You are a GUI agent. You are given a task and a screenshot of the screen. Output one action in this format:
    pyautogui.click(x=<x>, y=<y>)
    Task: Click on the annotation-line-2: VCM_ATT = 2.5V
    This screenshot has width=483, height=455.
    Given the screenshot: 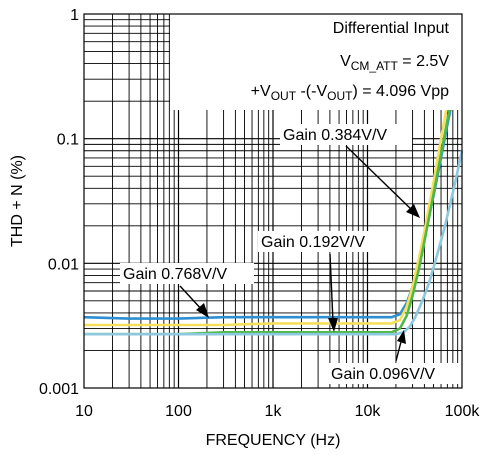 What is the action you would take?
    pyautogui.click(x=394, y=63)
    